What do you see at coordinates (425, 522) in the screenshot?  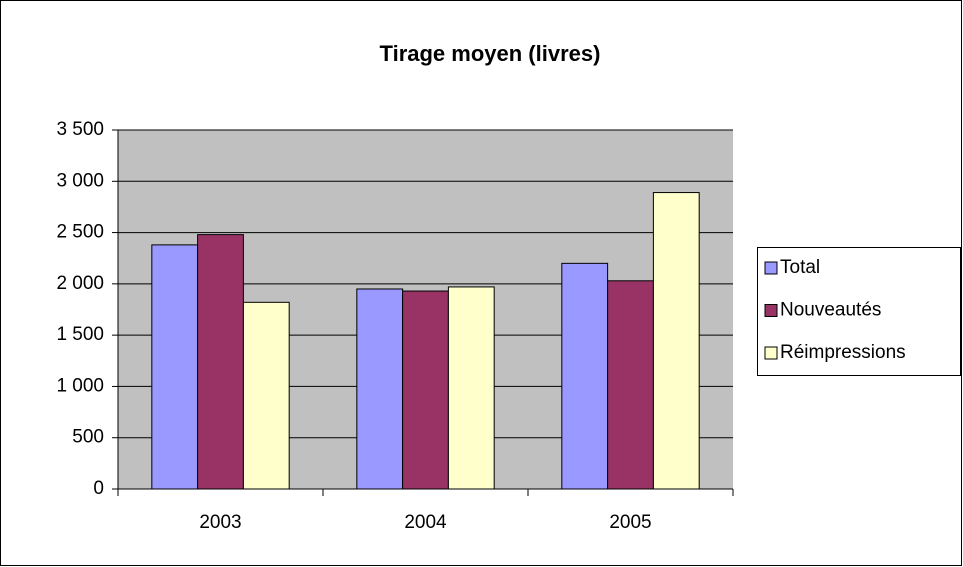 I see `x-tick-label: 2004` at bounding box center [425, 522].